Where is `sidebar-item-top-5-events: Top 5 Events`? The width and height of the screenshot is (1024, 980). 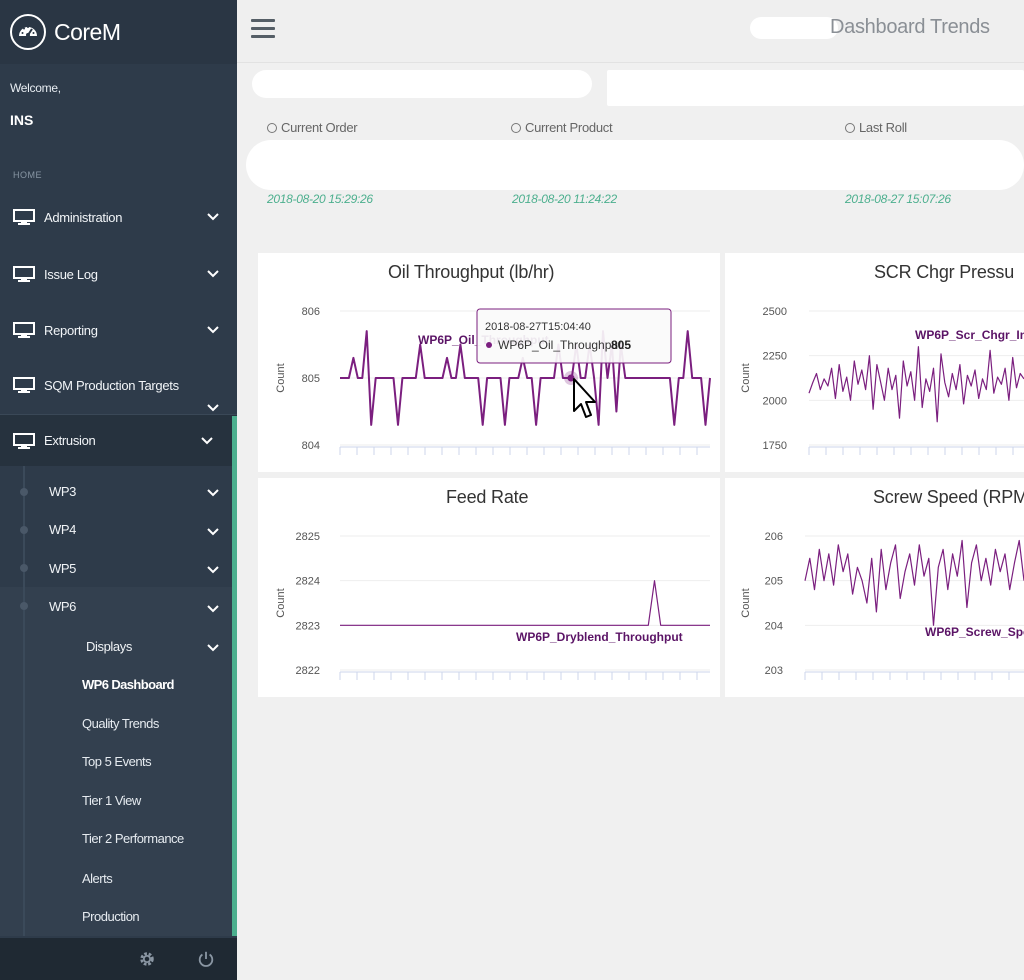
sidebar-item-top-5-events: Top 5 Events is located at coordinates (117, 761).